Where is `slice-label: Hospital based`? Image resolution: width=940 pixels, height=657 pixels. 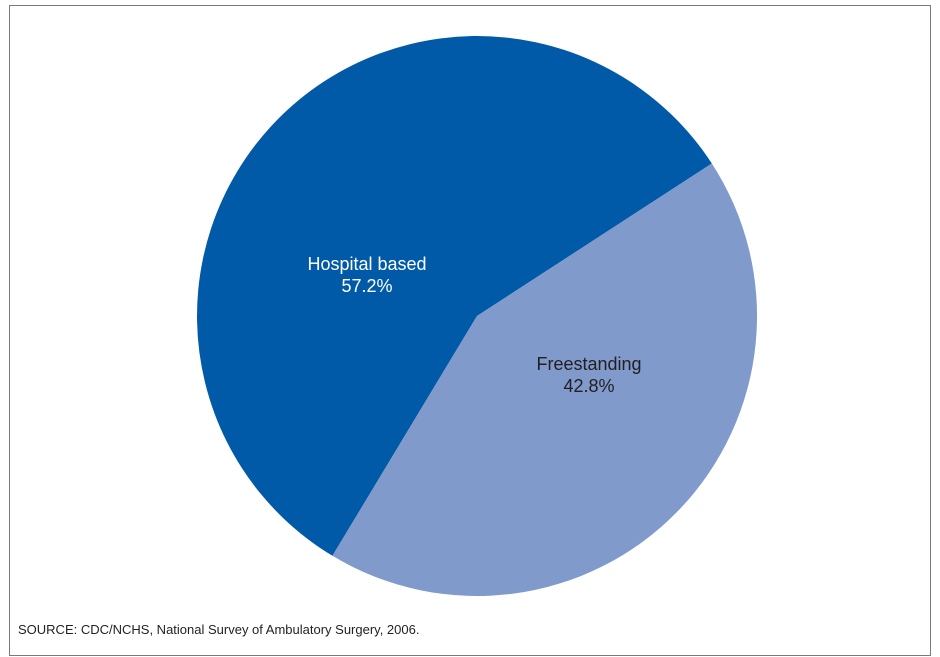
slice-label: Hospital based is located at coordinates (366, 264).